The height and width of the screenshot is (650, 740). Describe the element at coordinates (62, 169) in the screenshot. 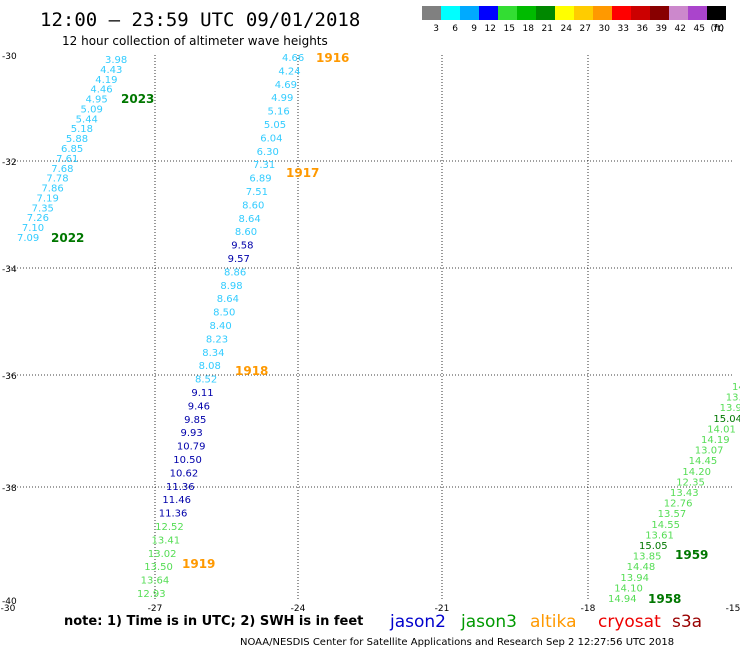

I see `swh-observation: 7.68` at that location.